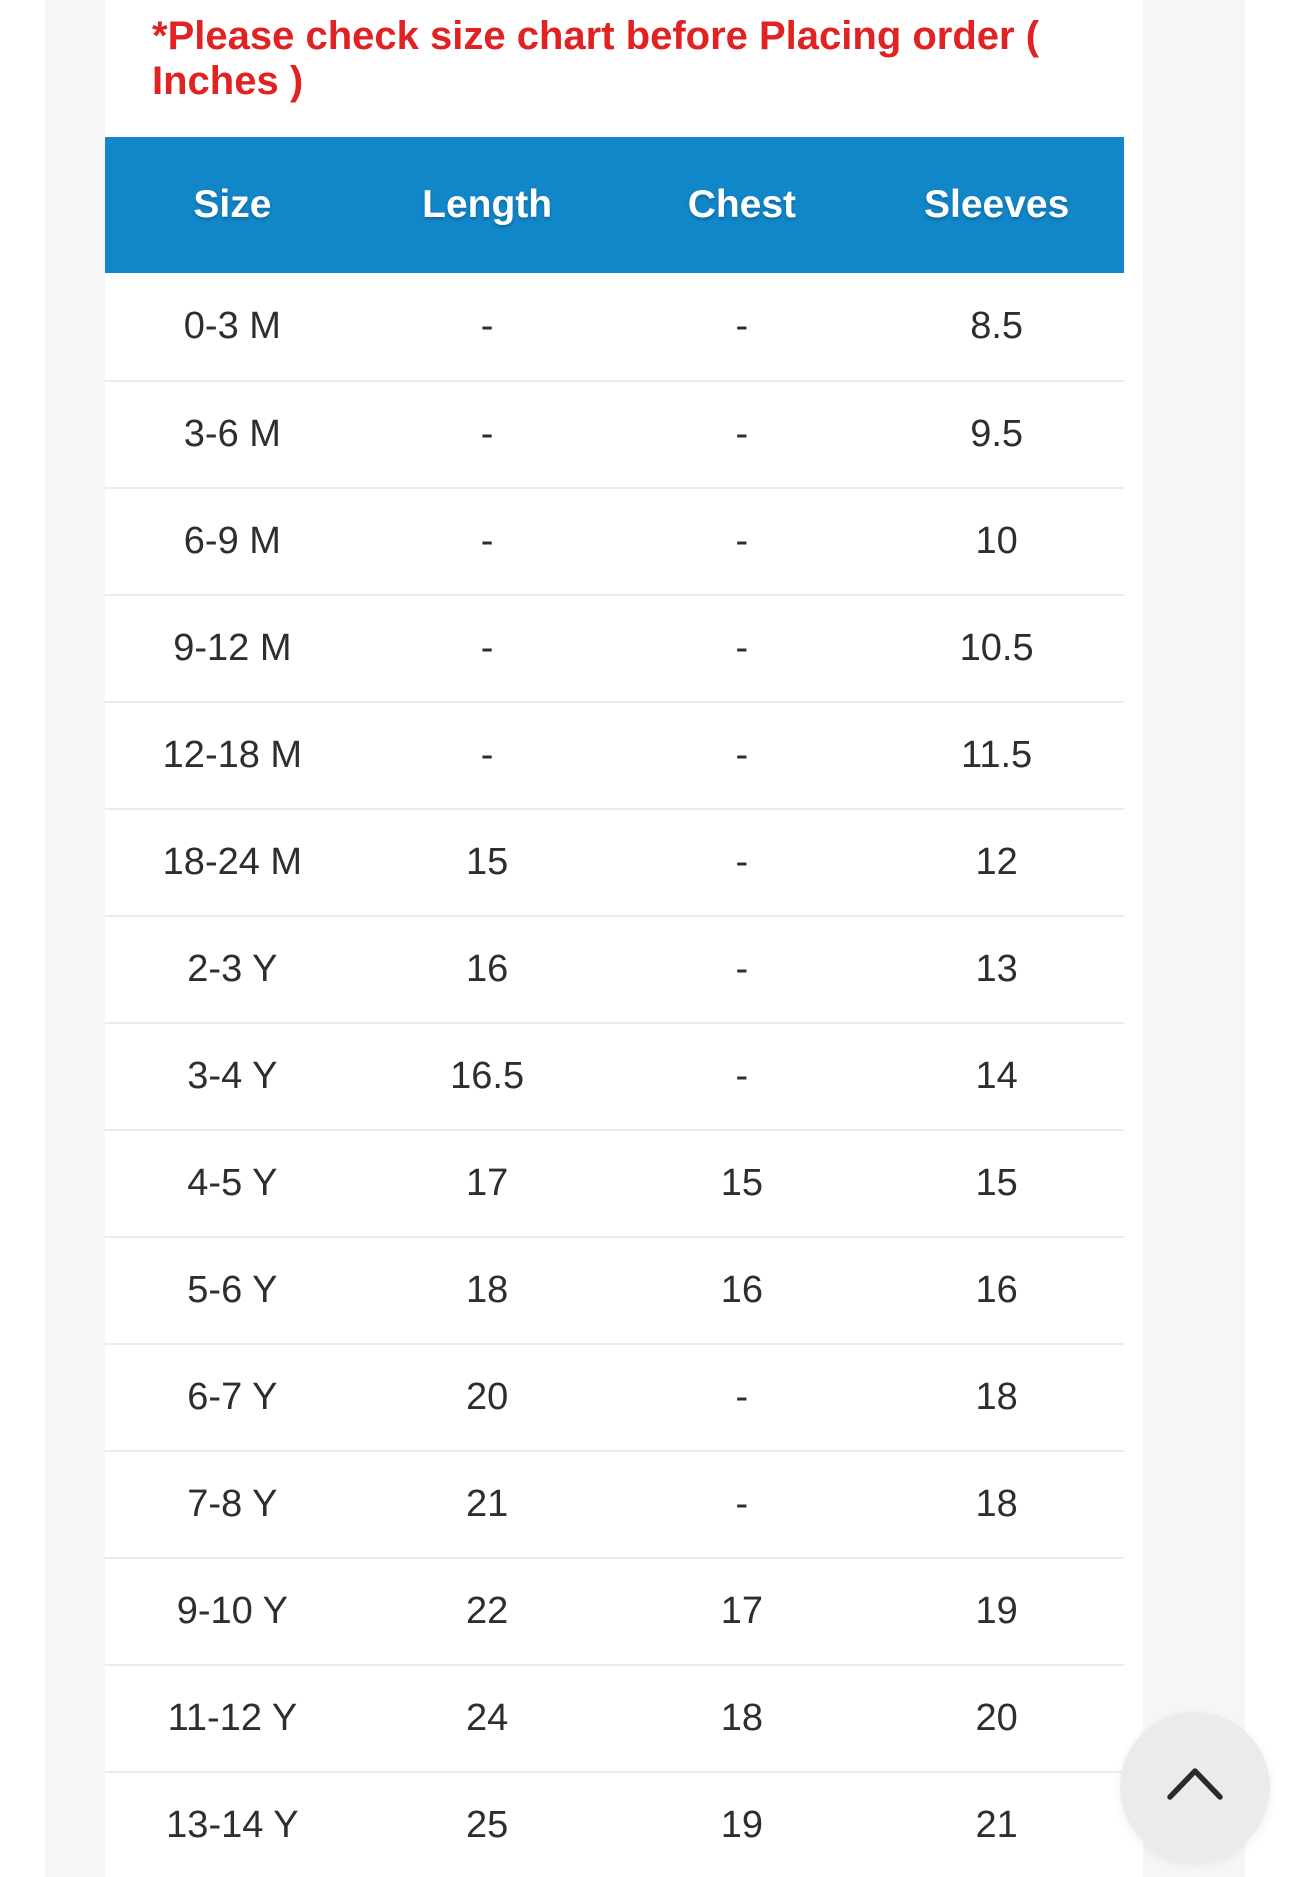 This screenshot has width=1290, height=1877. What do you see at coordinates (232, 541) in the screenshot?
I see `cell-size: 6-9 M` at bounding box center [232, 541].